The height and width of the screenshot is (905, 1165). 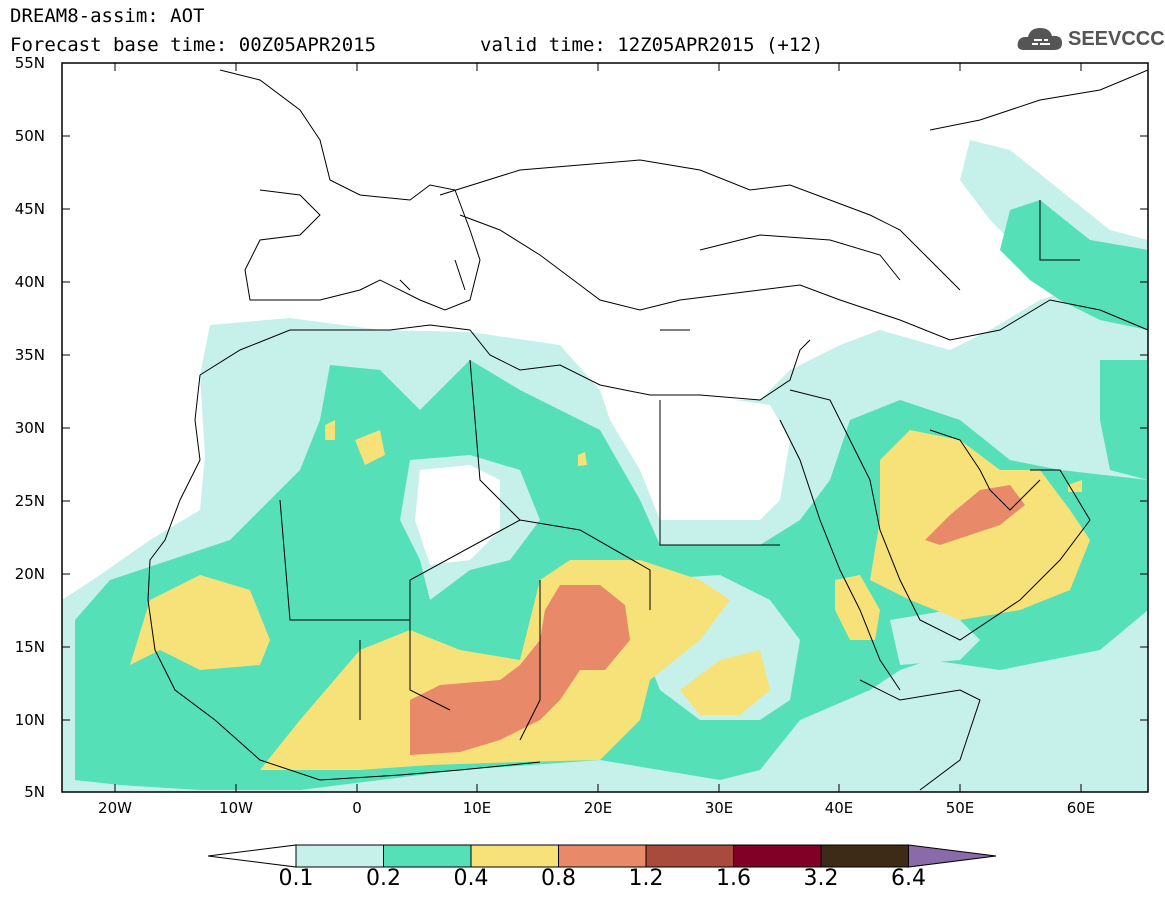 I want to click on aot-band-0.4-chad, so click(x=725, y=682).